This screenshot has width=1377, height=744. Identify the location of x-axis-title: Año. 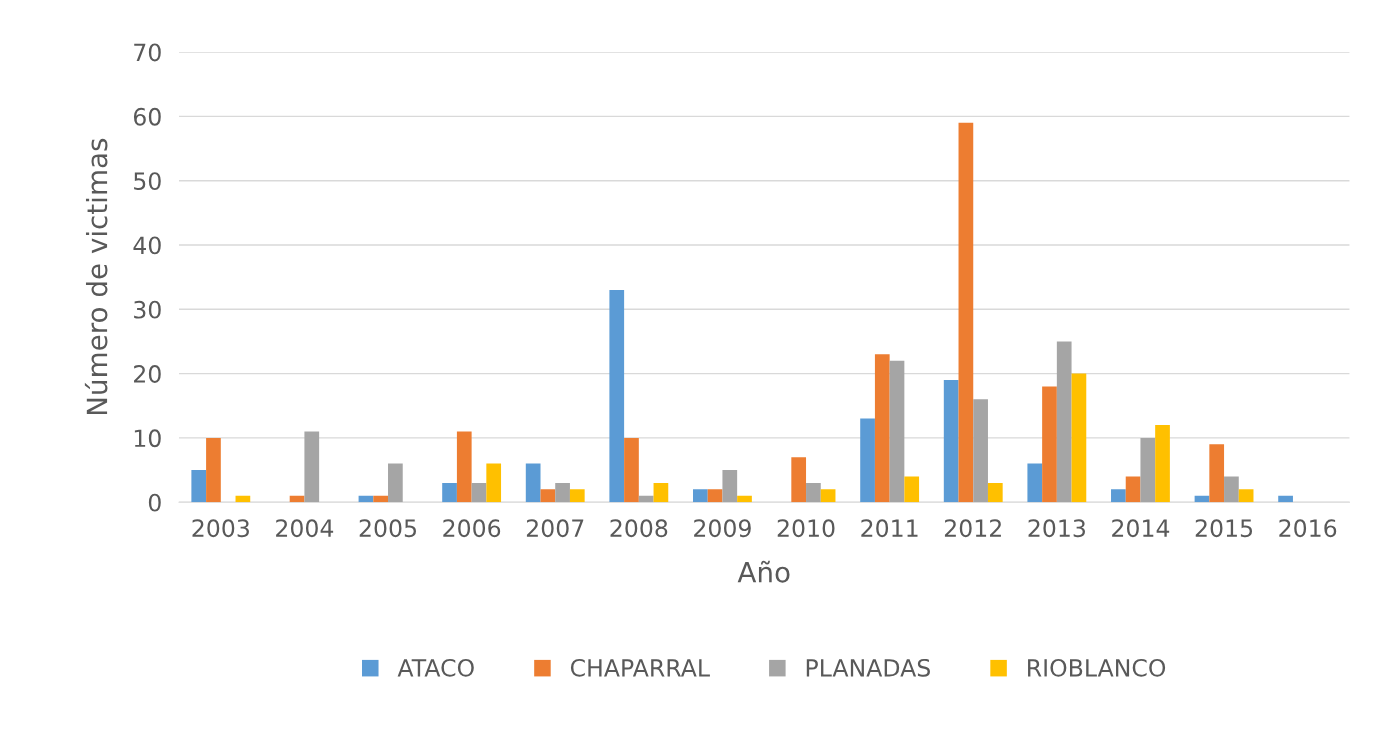
(763, 571).